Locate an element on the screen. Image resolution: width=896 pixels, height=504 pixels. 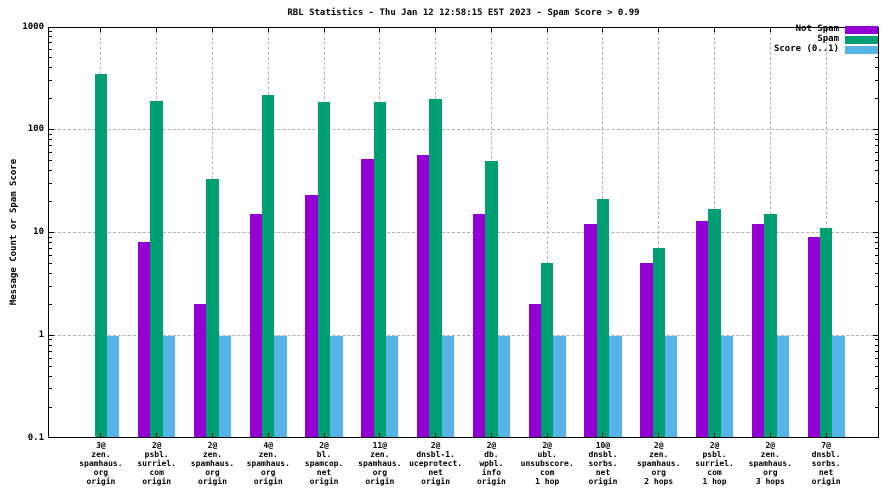
x-tick-label: 2@ zen. spamhaus. org 2 hops is located at coordinates (659, 463).